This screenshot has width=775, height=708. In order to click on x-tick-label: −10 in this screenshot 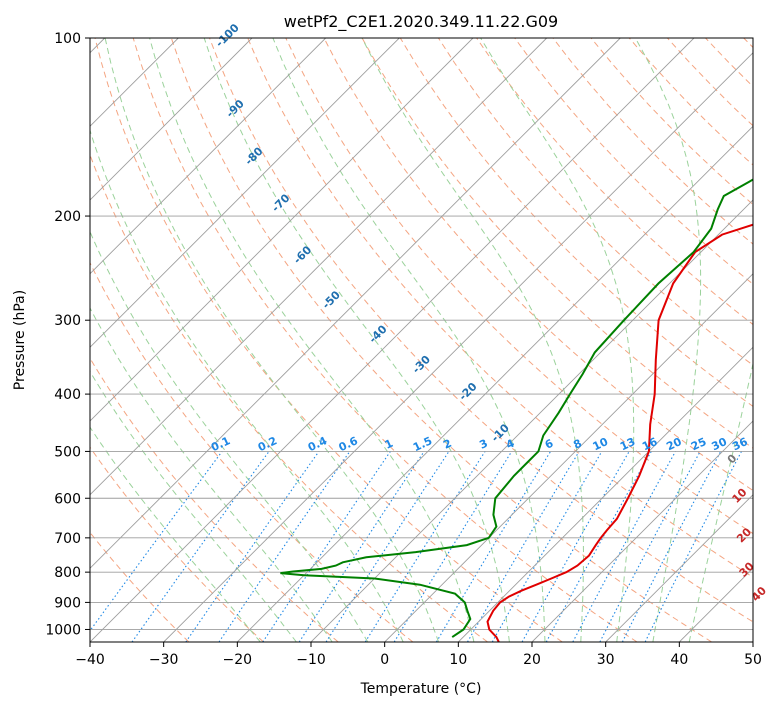, I will do `click(311, 660)`.